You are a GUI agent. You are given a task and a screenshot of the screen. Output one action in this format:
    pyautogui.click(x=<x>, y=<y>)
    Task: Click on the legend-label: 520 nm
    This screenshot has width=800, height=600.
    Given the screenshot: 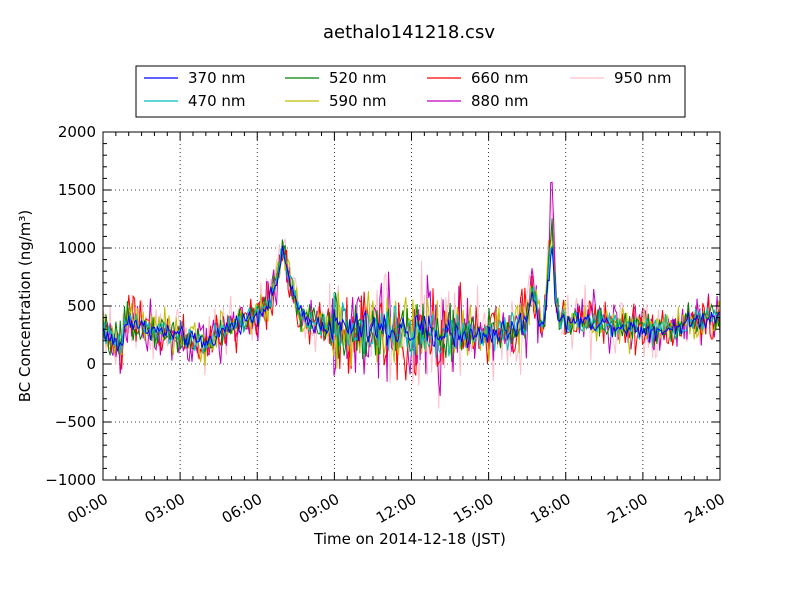 What is the action you would take?
    pyautogui.click(x=358, y=78)
    